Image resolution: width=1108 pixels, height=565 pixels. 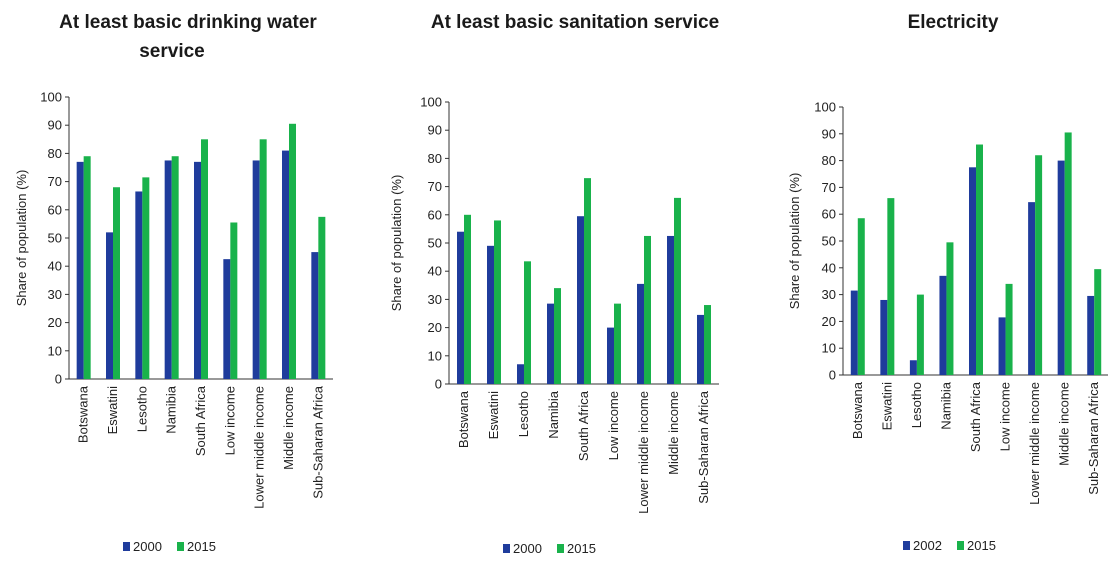 I want to click on chart-title: At least basic drinking water, so click(x=188, y=22).